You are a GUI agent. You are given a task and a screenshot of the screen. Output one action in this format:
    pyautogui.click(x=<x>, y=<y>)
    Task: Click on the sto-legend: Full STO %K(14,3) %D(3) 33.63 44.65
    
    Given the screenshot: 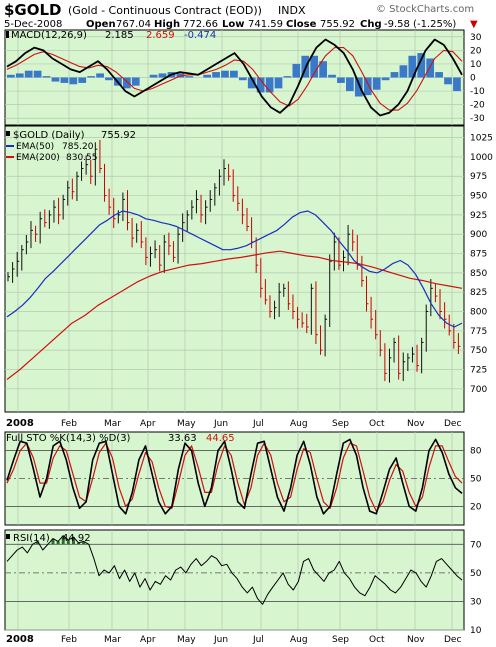 What is the action you would take?
    pyautogui.click(x=120, y=438)
    